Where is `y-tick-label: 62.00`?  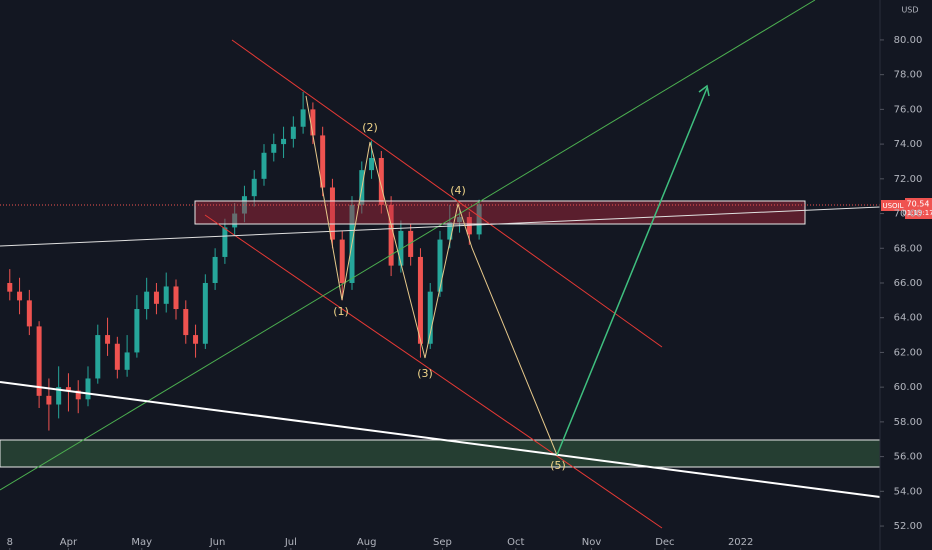 y-tick-label: 62.00 is located at coordinates (908, 352).